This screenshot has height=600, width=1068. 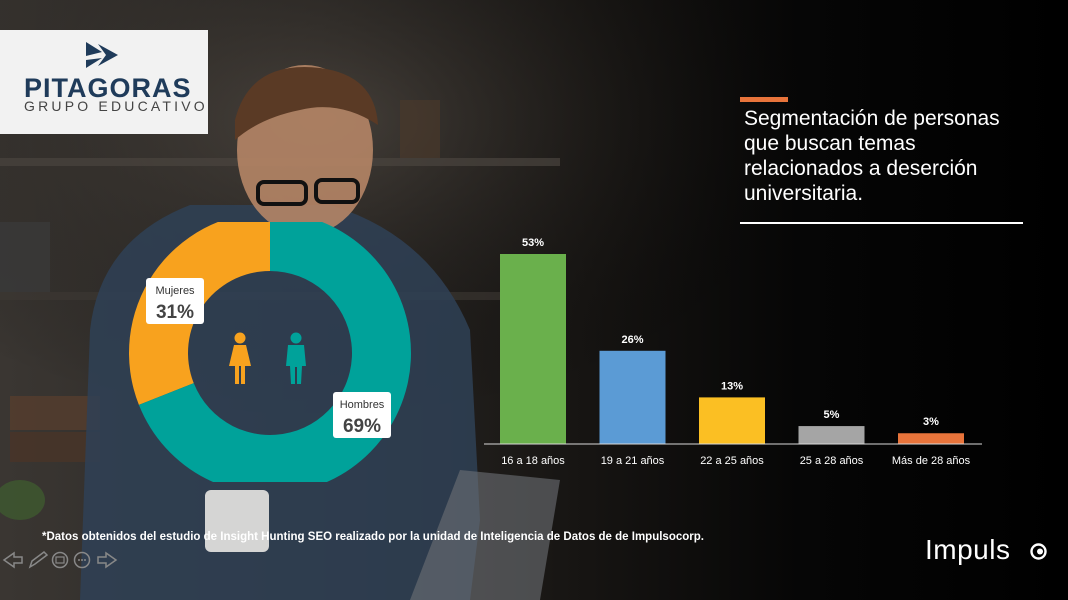 I want to click on double-chevron-logo-icon, so click(x=102, y=55).